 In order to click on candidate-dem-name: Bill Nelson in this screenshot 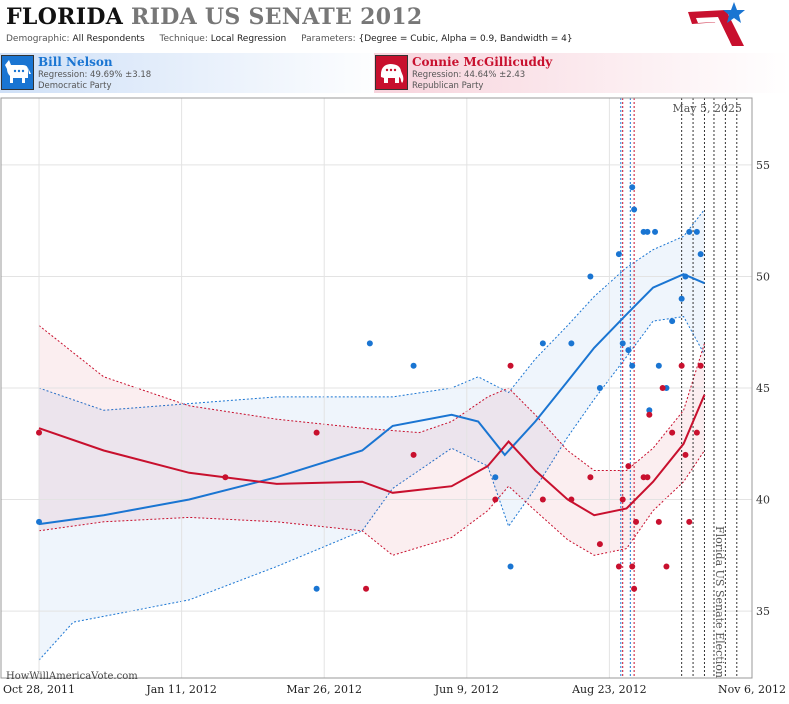, I will do `click(75, 62)`.